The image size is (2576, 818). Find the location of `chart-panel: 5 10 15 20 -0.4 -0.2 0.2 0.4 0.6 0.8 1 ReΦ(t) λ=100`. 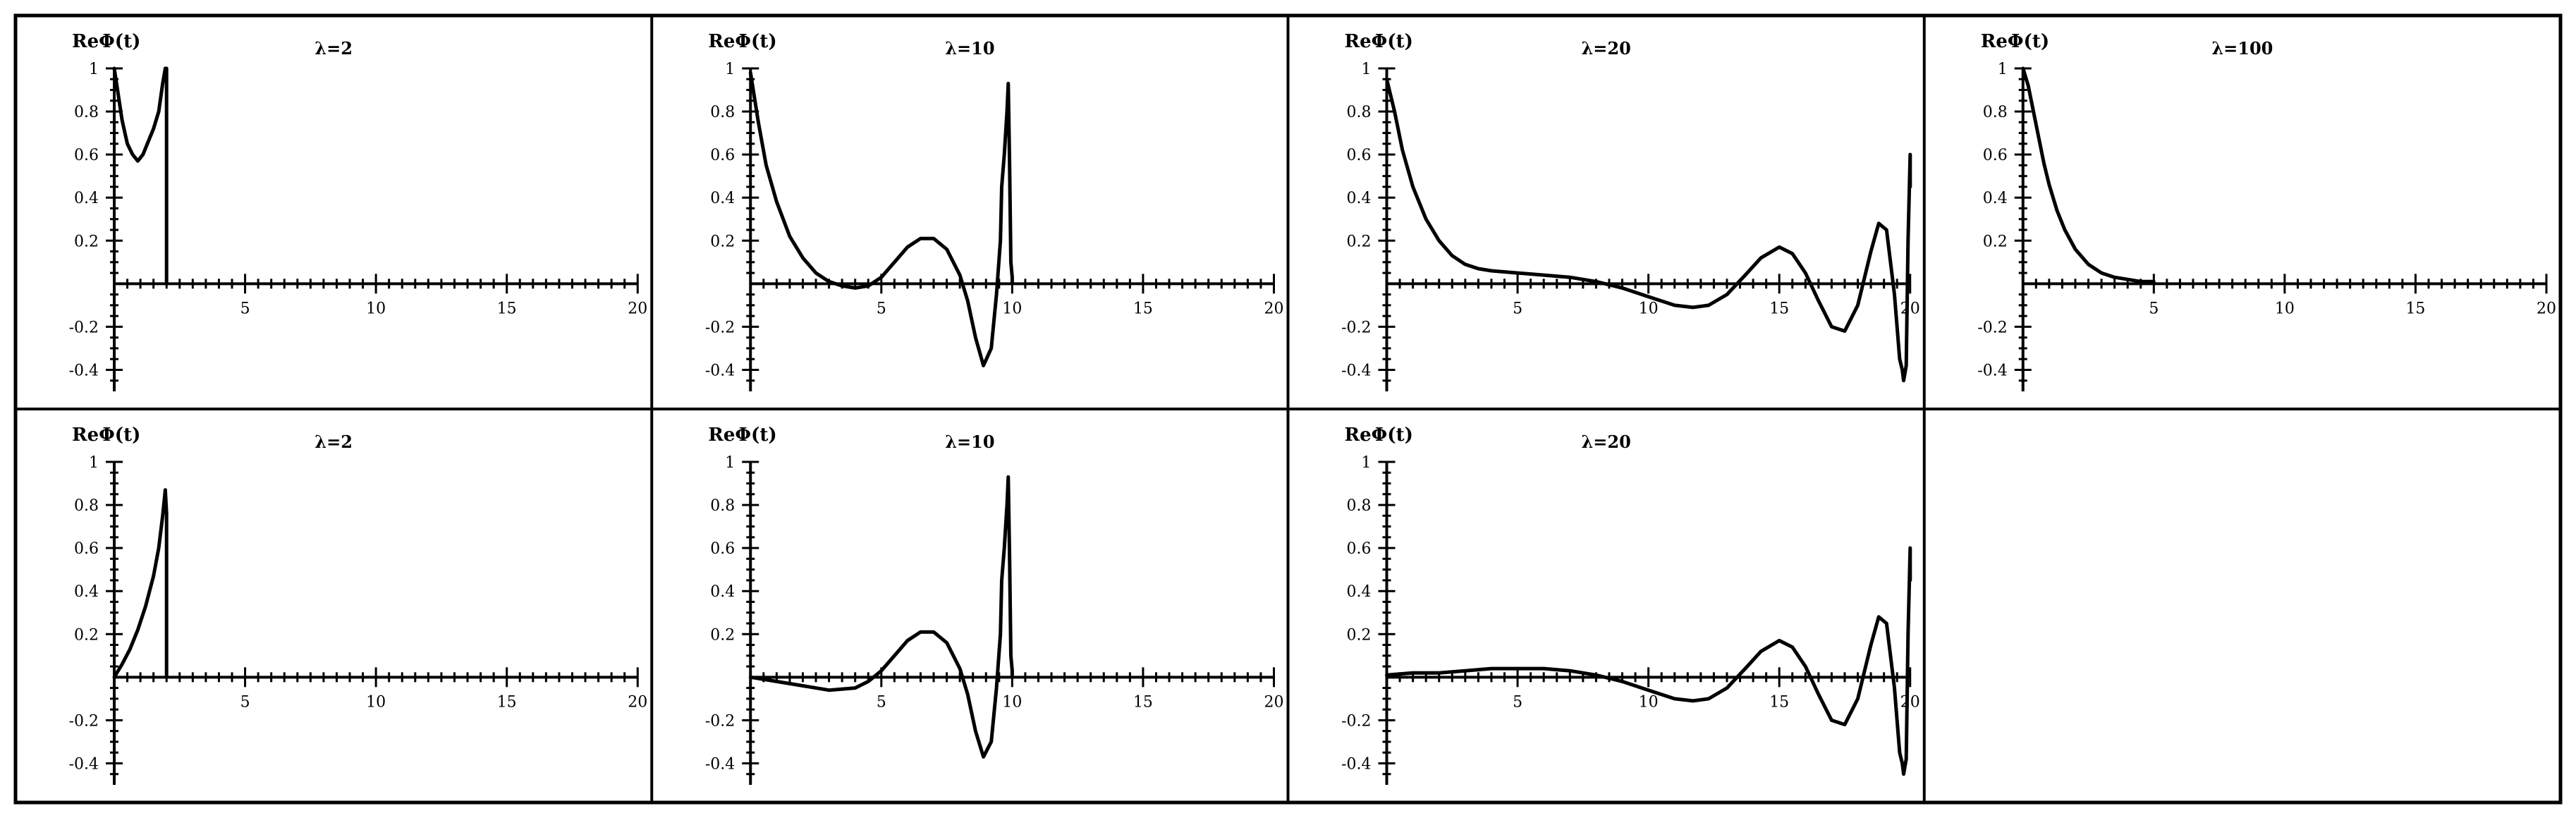

chart-panel: 5 10 15 20 -0.4 -0.2 0.2 0.4 0.6 0.8 1 ReΦ(t) λ=100 is located at coordinates (2266, 211).